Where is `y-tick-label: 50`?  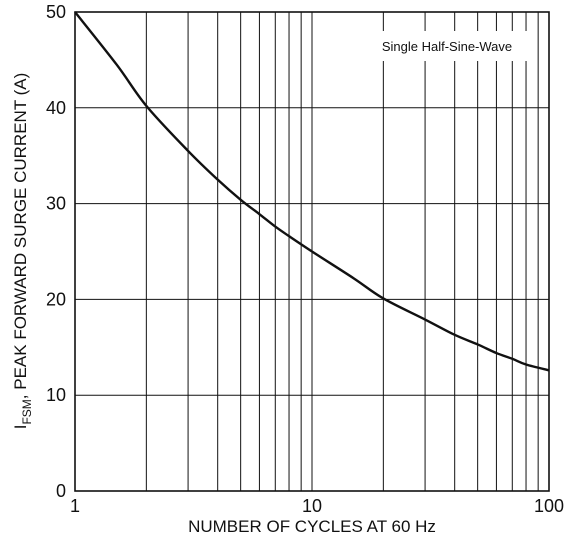
y-tick-label: 50 is located at coordinates (56, 12).